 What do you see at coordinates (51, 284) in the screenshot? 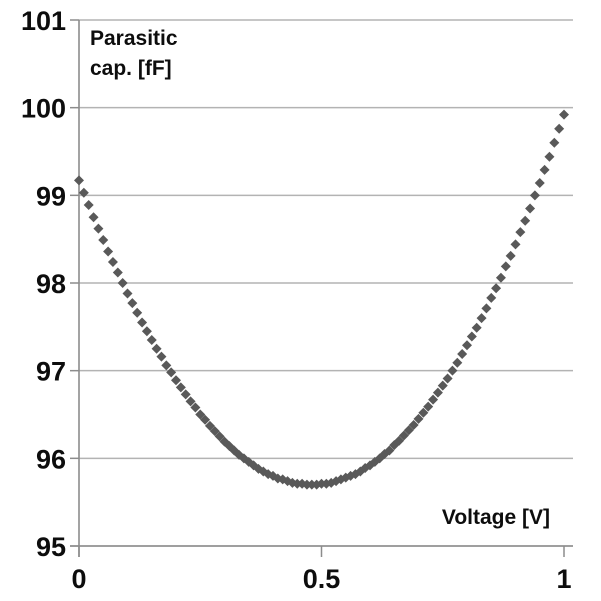
I see `y-tick-label: 98` at bounding box center [51, 284].